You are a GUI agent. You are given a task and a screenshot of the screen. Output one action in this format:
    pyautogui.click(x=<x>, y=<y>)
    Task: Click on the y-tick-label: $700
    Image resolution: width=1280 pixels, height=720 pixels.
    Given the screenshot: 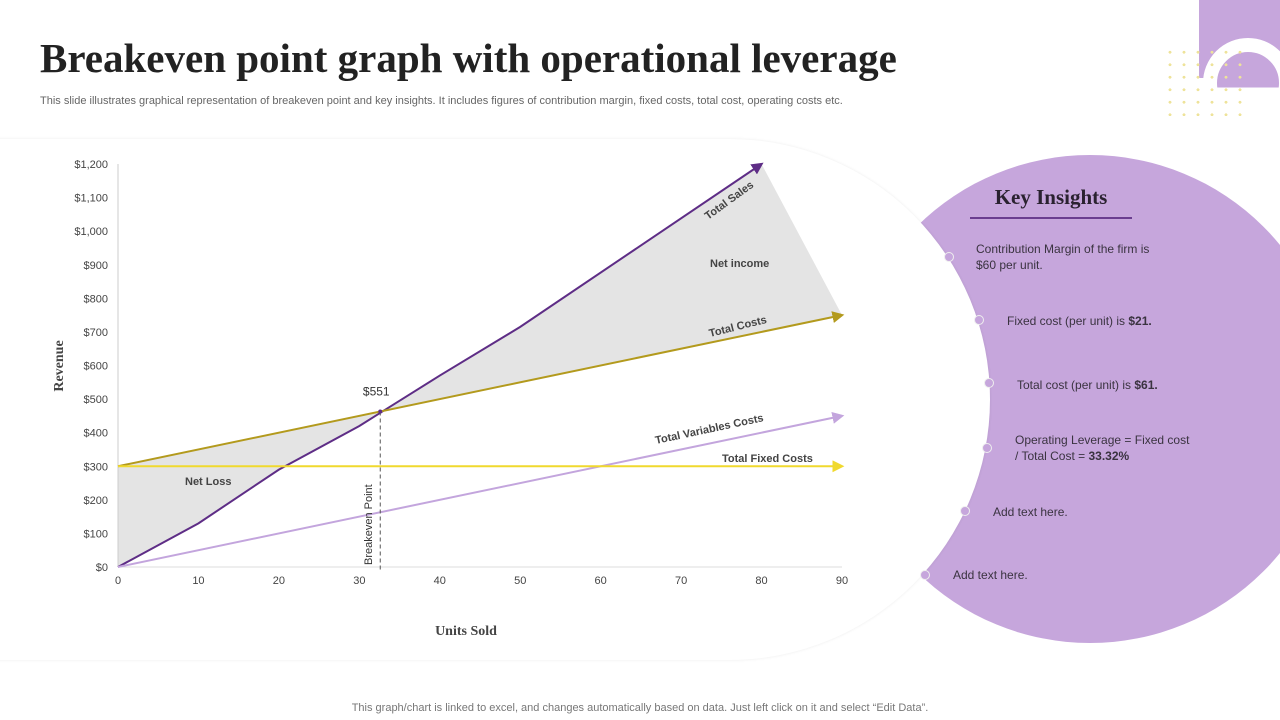 What is the action you would take?
    pyautogui.click(x=96, y=333)
    